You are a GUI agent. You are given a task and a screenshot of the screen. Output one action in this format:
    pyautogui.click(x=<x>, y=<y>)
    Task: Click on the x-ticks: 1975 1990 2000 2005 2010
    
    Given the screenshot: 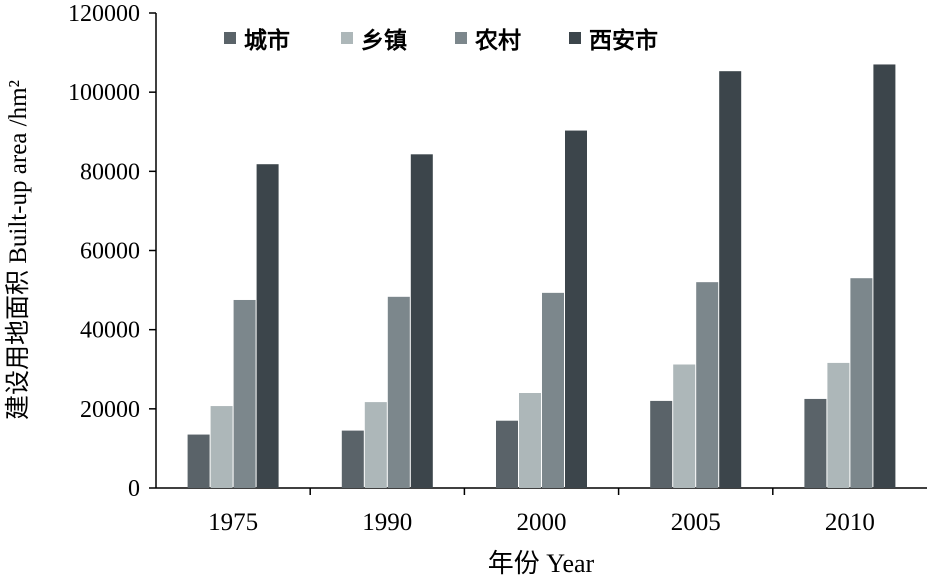 What is the action you would take?
    pyautogui.click(x=541, y=512)
    